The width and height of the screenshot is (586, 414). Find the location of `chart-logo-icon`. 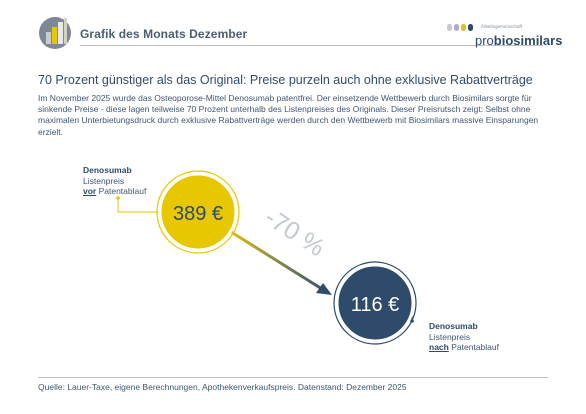

chart-logo-icon is located at coordinates (55, 33).